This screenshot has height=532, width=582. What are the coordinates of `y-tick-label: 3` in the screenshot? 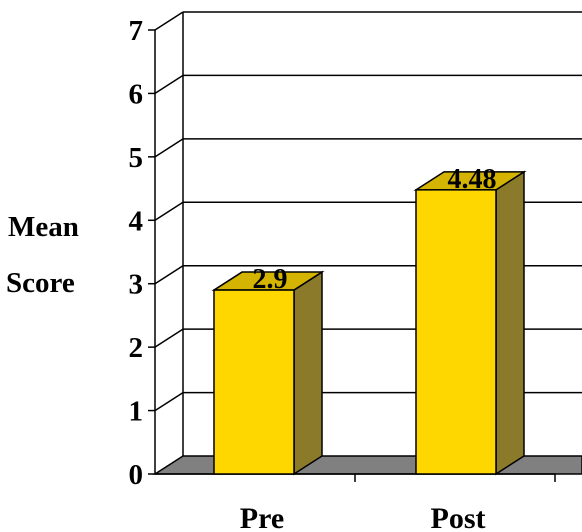 It's located at (136, 285).